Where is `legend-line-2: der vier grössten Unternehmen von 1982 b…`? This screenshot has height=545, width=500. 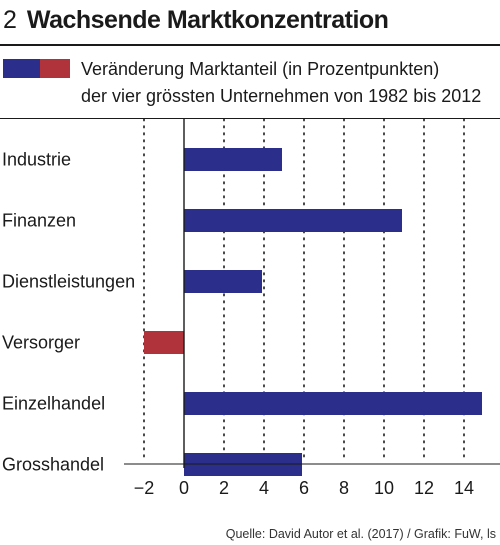
legend-line-2: der vier grössten Unternehmen von 1982 b… is located at coordinates (281, 96).